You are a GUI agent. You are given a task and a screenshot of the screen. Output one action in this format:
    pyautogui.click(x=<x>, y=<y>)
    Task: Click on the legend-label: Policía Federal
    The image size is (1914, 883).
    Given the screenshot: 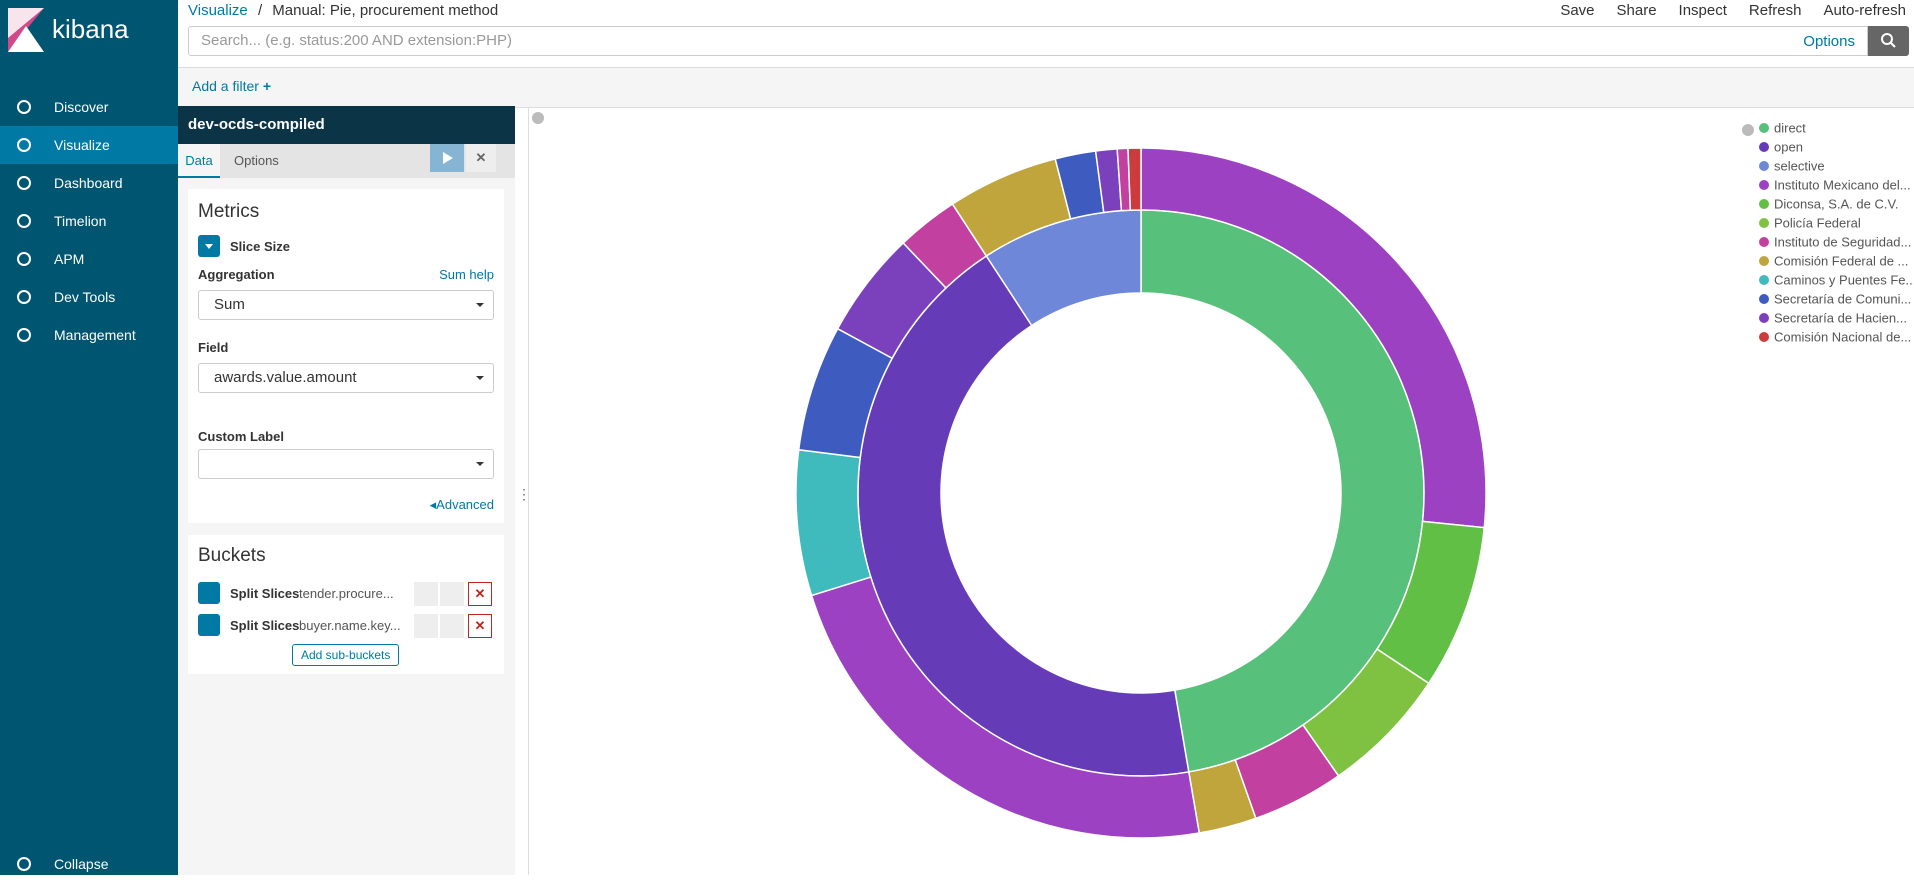 What is the action you would take?
    pyautogui.click(x=1817, y=223)
    